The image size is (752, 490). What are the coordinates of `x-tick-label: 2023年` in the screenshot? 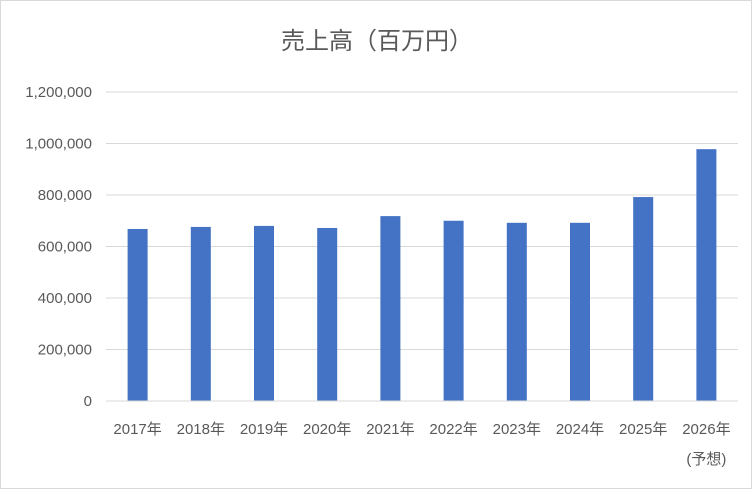 It's located at (517, 429).